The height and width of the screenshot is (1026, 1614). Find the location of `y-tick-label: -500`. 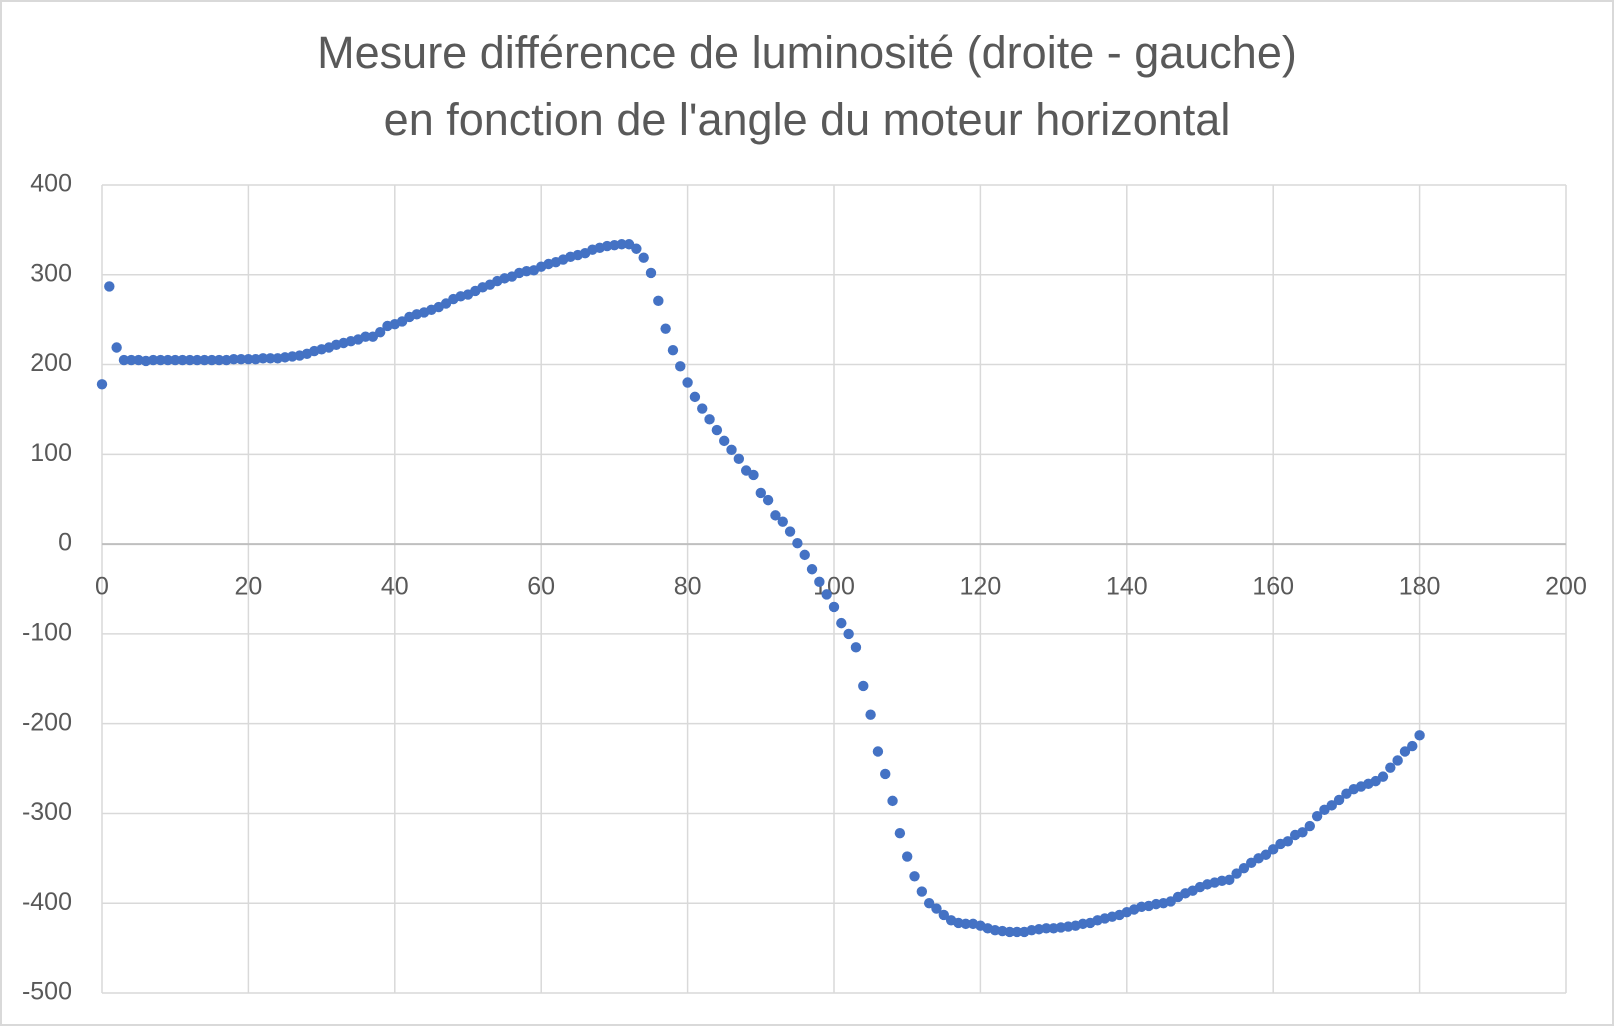

y-tick-label: -500 is located at coordinates (47, 992).